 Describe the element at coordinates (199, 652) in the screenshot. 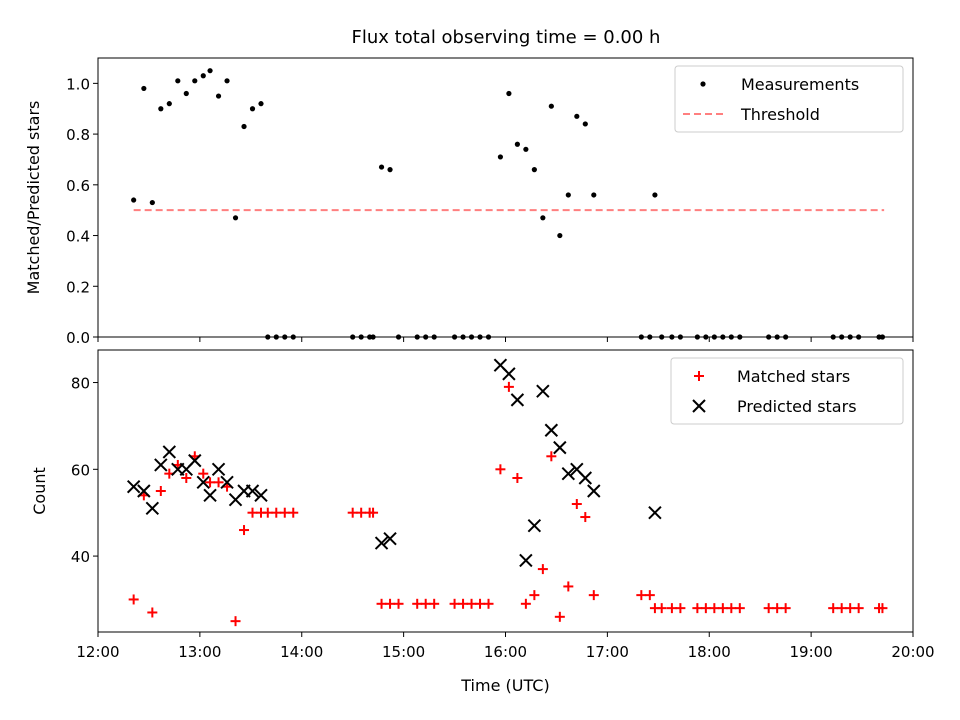

I see `x-tick-label: 13:00` at that location.